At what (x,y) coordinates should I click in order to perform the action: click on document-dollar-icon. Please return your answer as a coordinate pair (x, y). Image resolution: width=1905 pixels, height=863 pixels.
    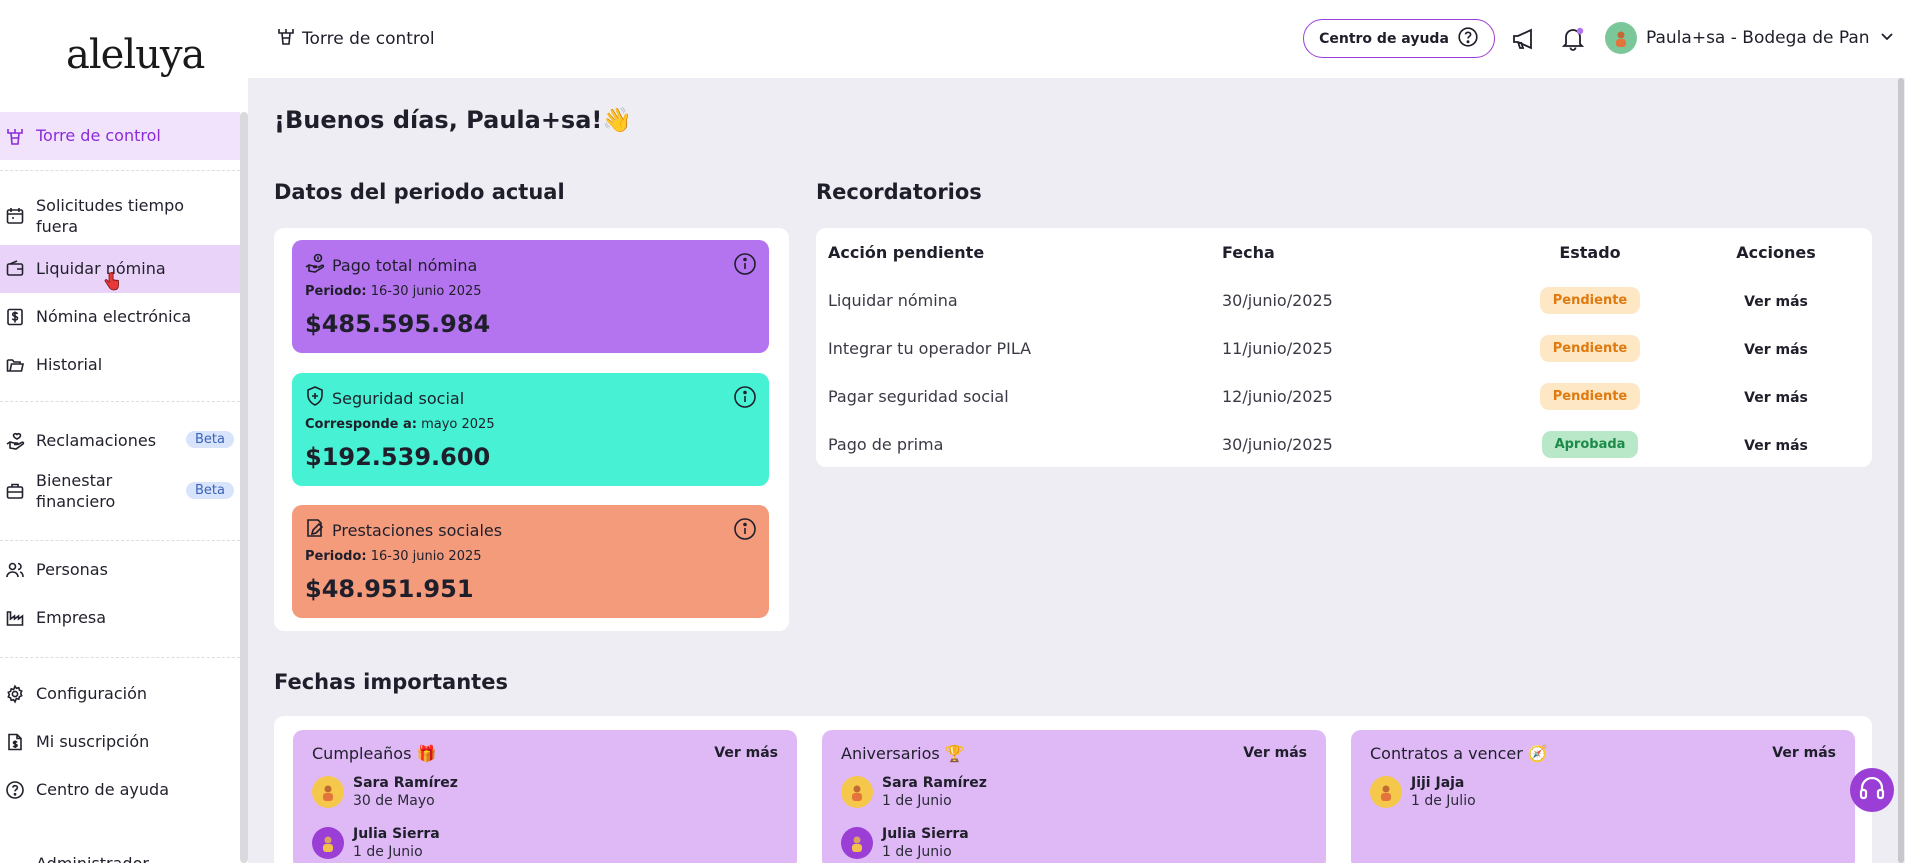
    Looking at the image, I should click on (15, 742).